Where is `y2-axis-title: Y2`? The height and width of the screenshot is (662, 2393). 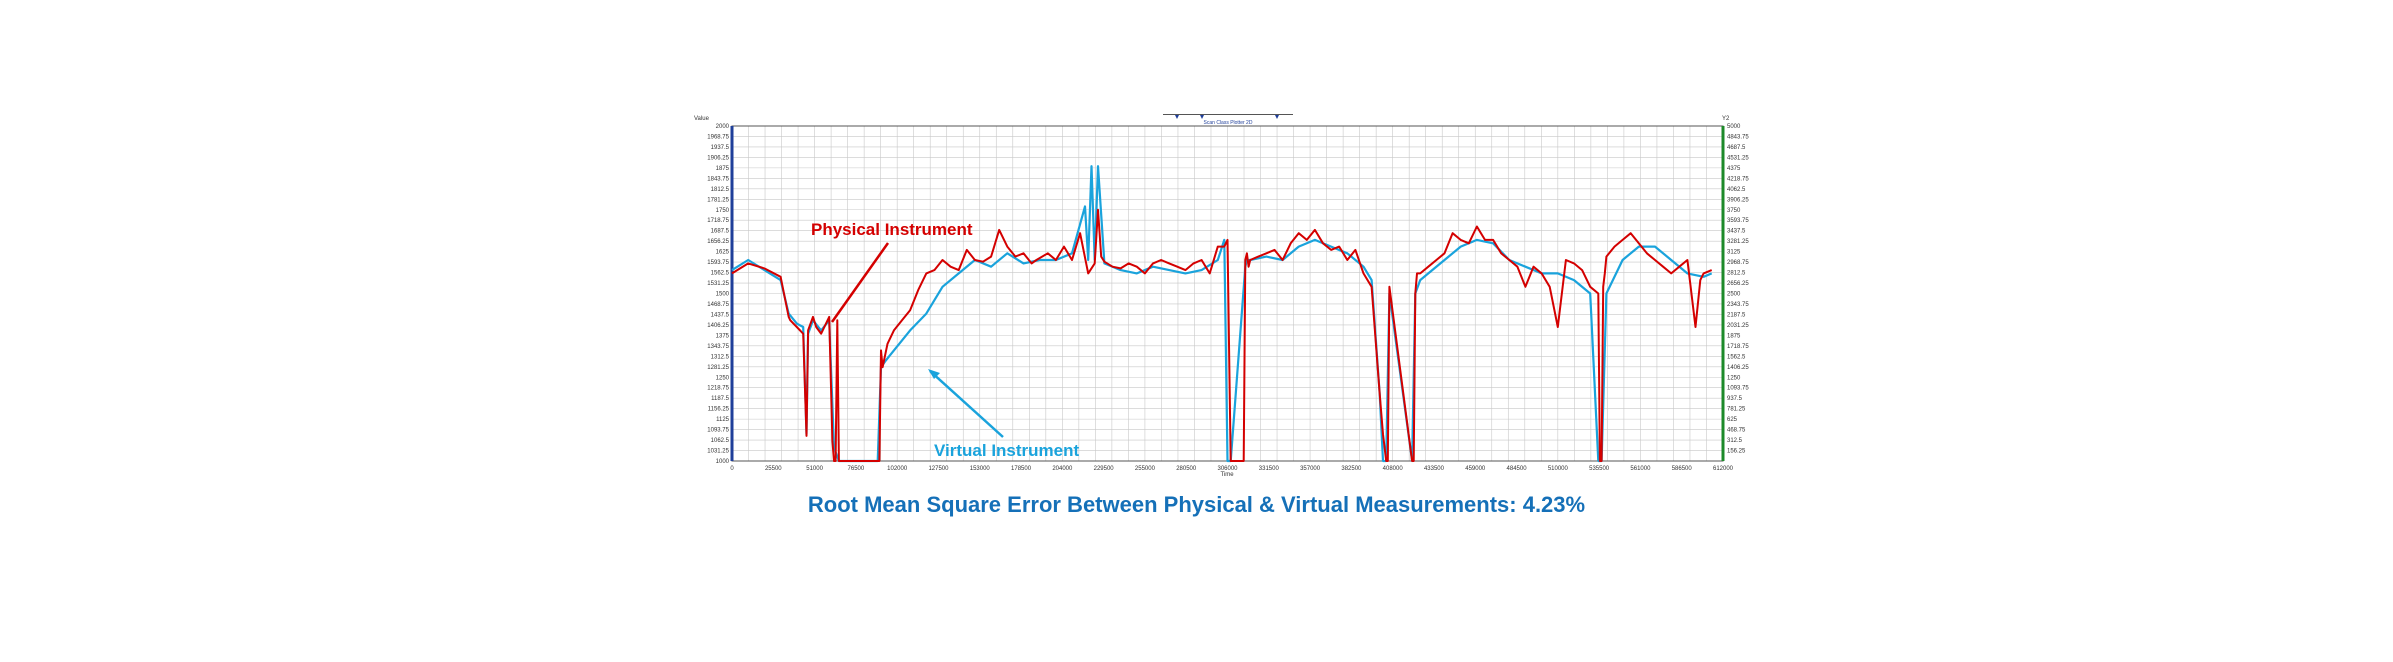
y2-axis-title: Y2 is located at coordinates (1726, 119).